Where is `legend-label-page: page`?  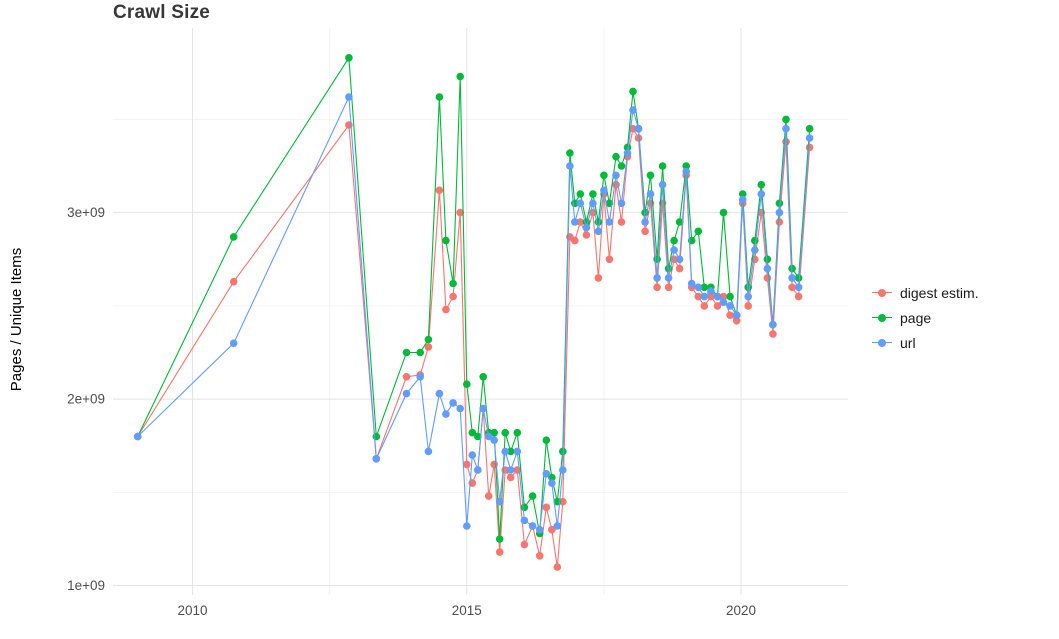
legend-label-page: page is located at coordinates (916, 317).